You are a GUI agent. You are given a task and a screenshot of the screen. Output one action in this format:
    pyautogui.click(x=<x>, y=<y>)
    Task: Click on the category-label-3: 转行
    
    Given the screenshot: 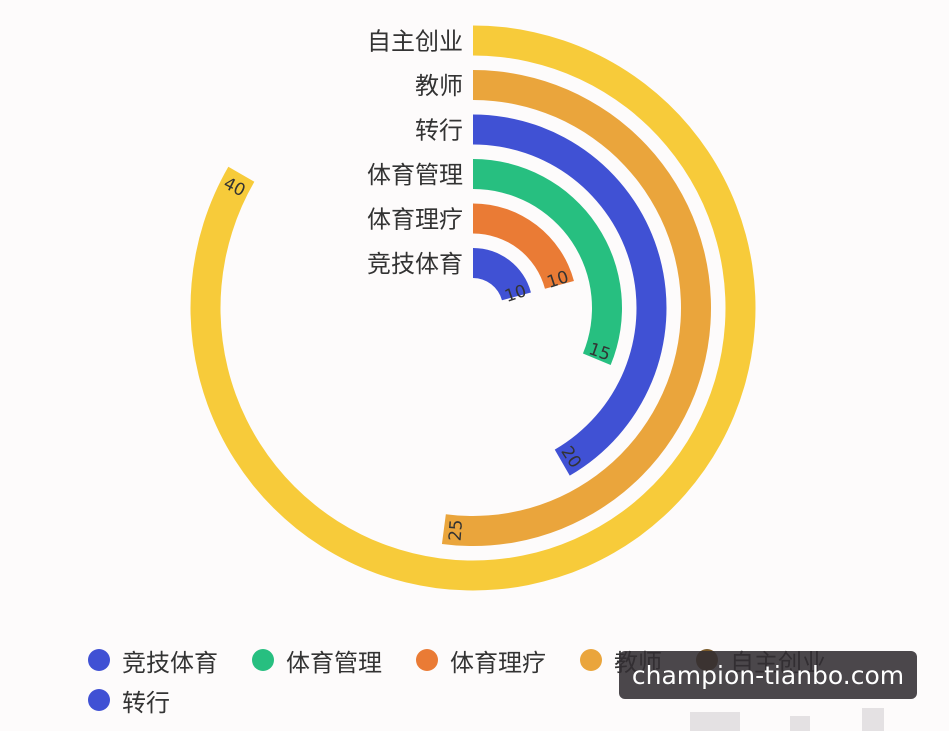 What is the action you would take?
    pyautogui.click(x=439, y=131)
    